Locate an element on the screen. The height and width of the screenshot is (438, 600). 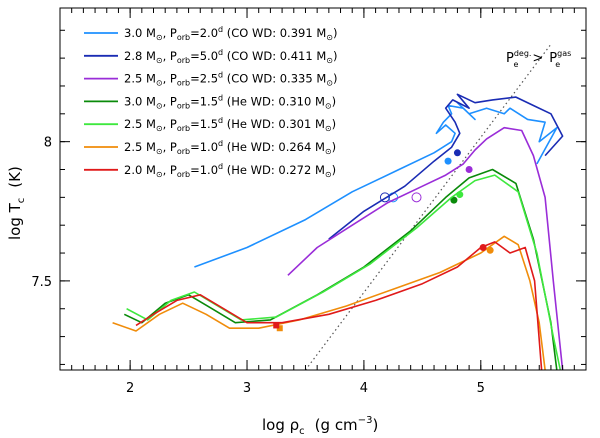
x-label-close: ) is located at coordinates (375, 425).